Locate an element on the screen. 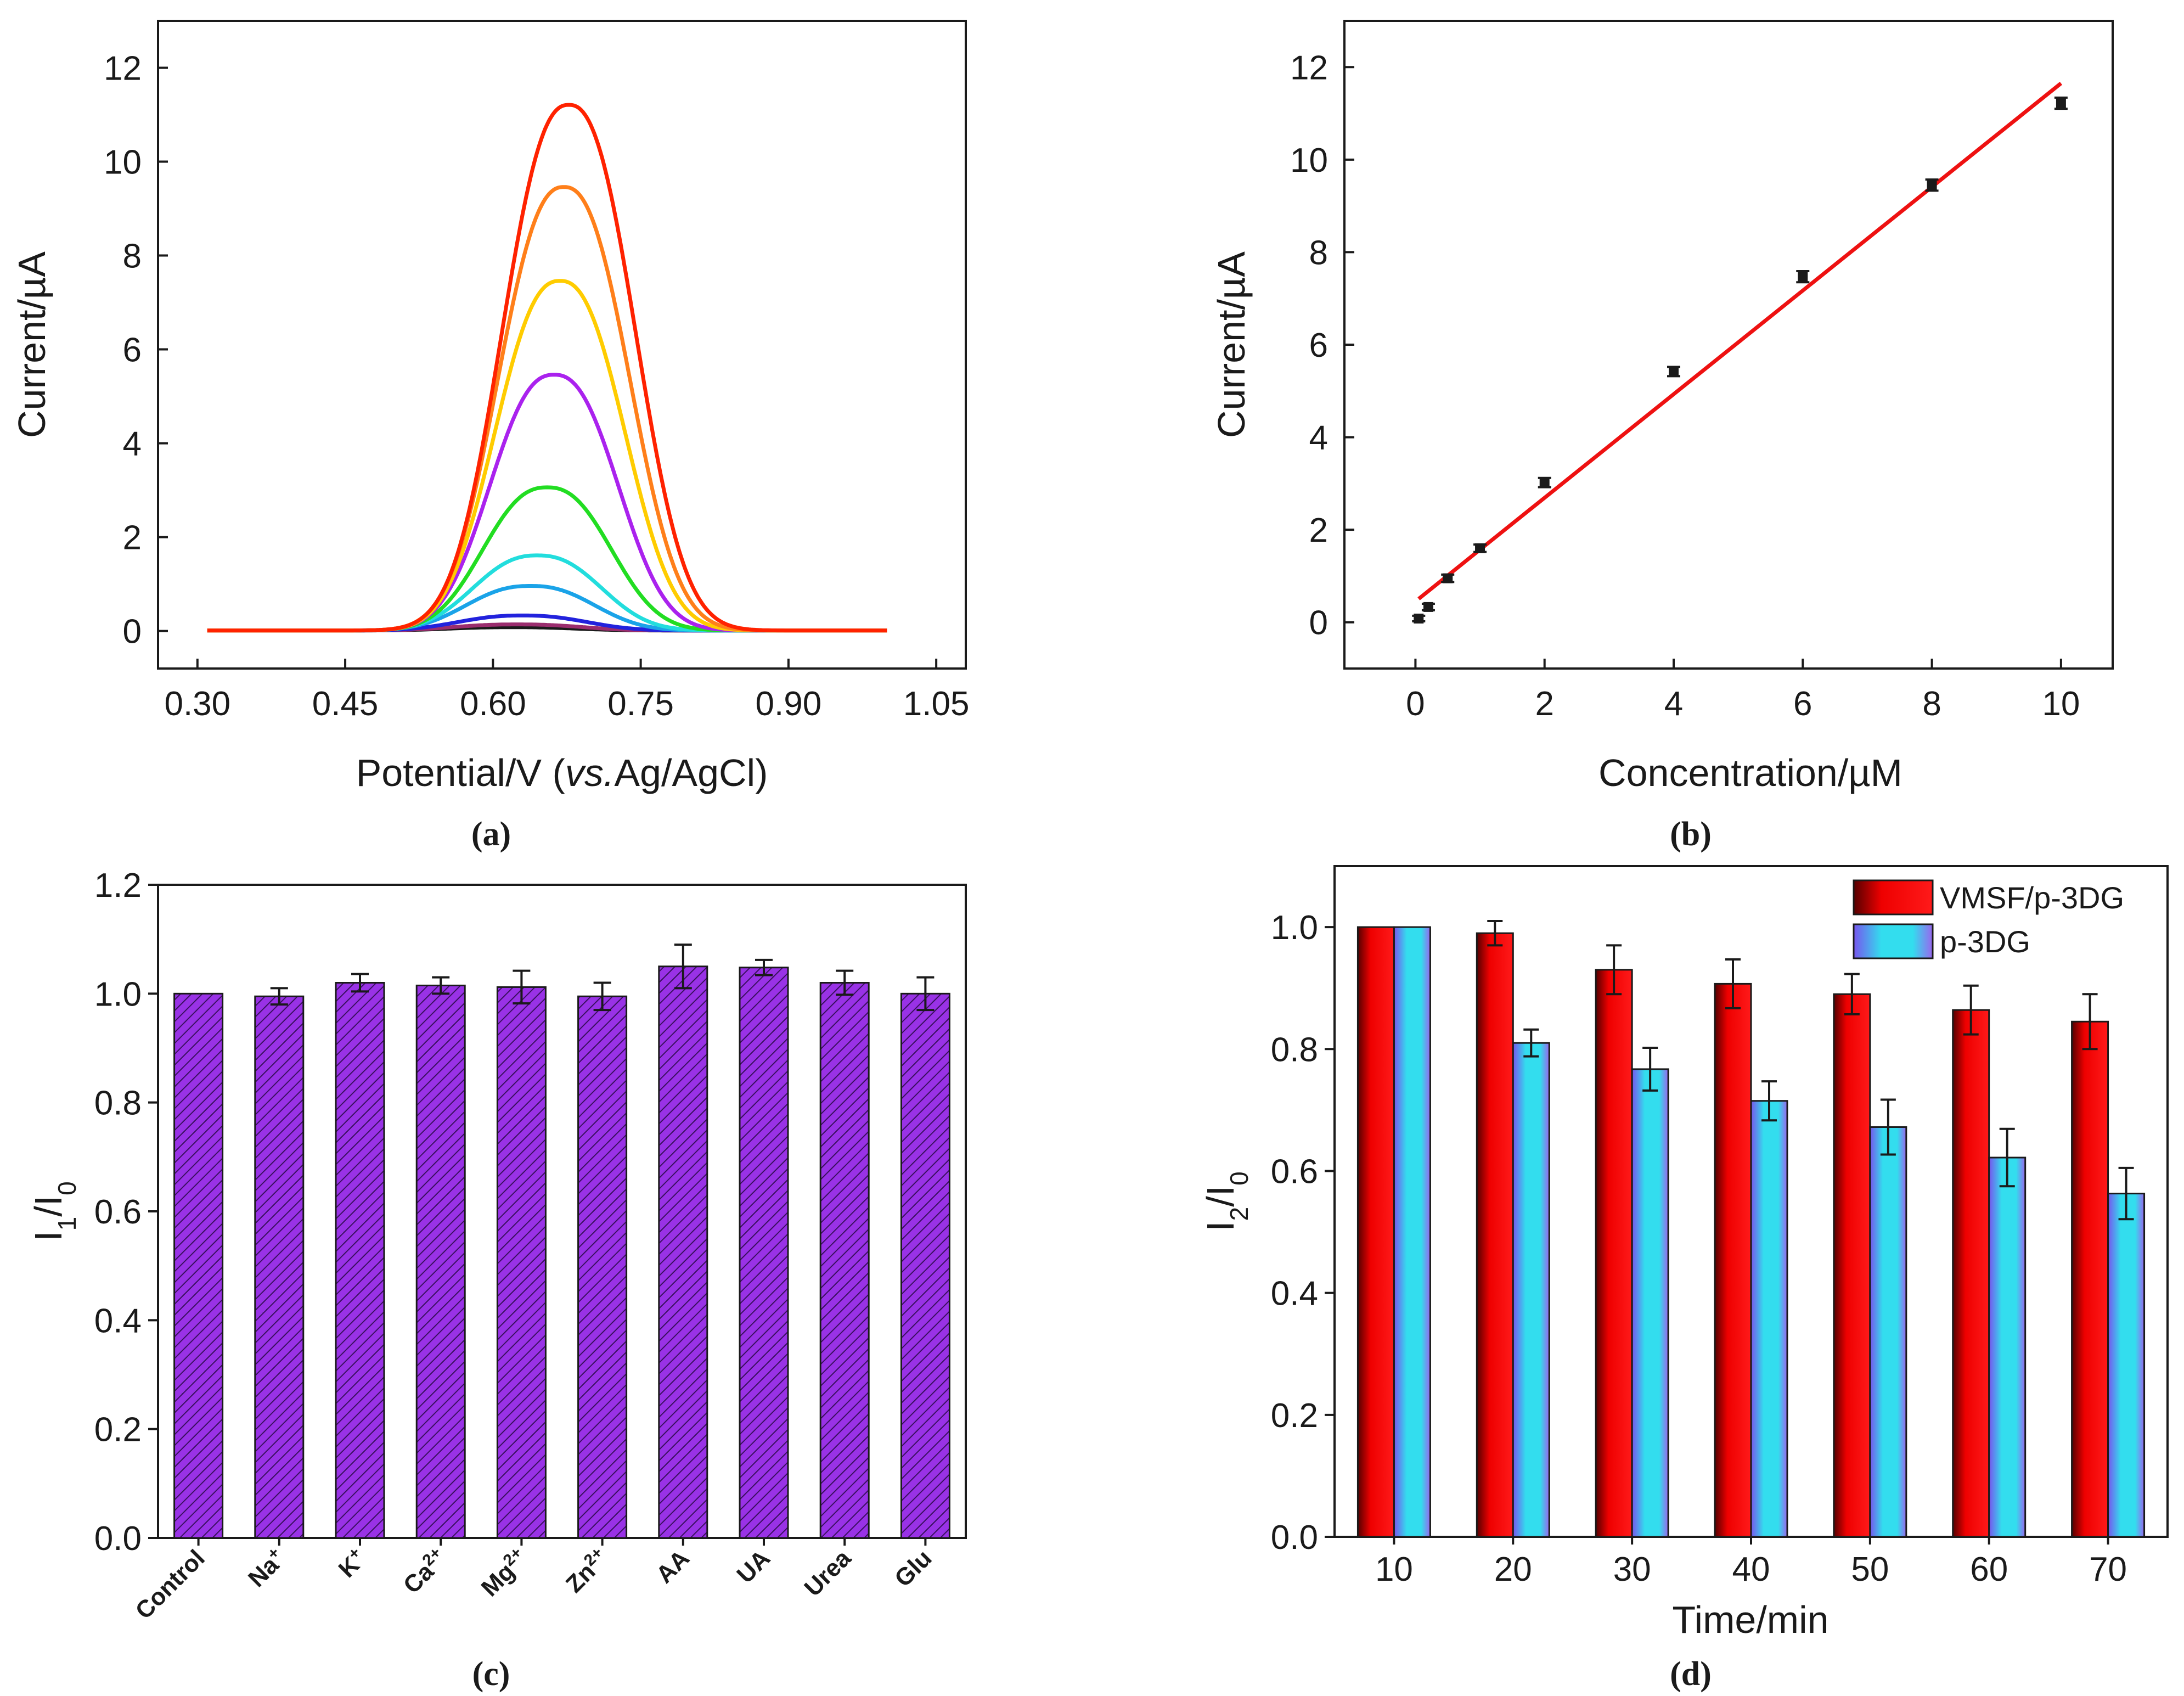 Image resolution: width=2184 pixels, height=1696 pixels. x-tick-label: 0.45 is located at coordinates (345, 704).